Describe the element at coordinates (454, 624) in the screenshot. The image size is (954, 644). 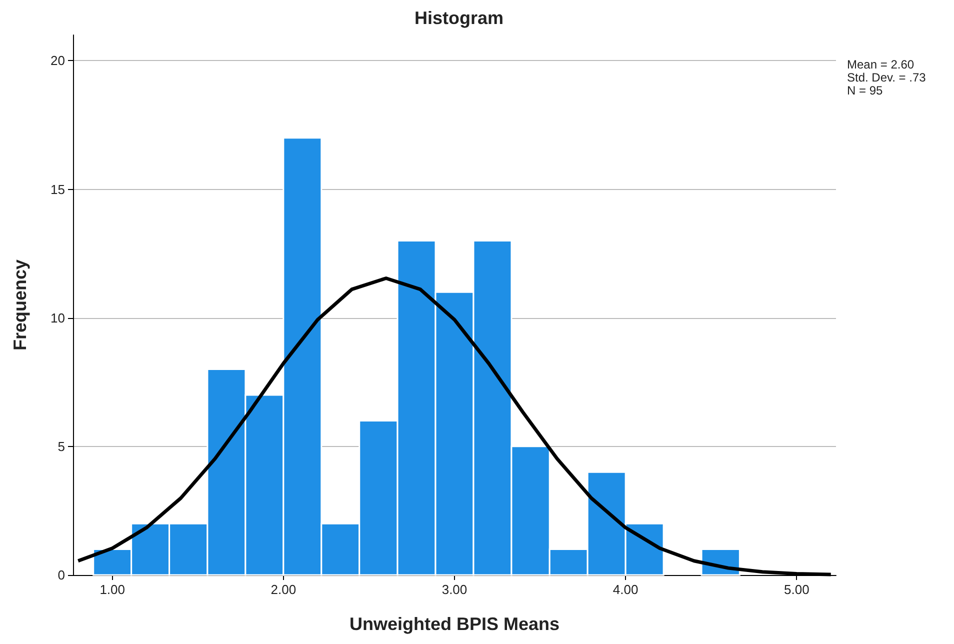
I see `x-axis-title: Unweighted BPIS Means` at that location.